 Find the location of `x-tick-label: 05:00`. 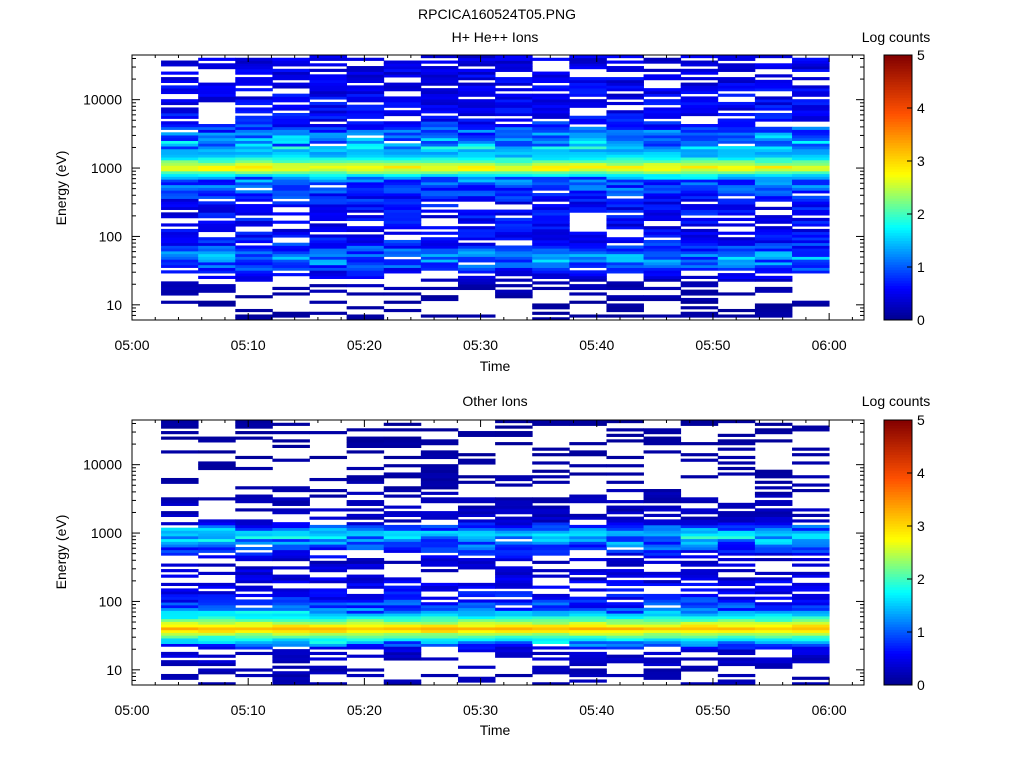

x-tick-label: 05:00 is located at coordinates (131, 345).